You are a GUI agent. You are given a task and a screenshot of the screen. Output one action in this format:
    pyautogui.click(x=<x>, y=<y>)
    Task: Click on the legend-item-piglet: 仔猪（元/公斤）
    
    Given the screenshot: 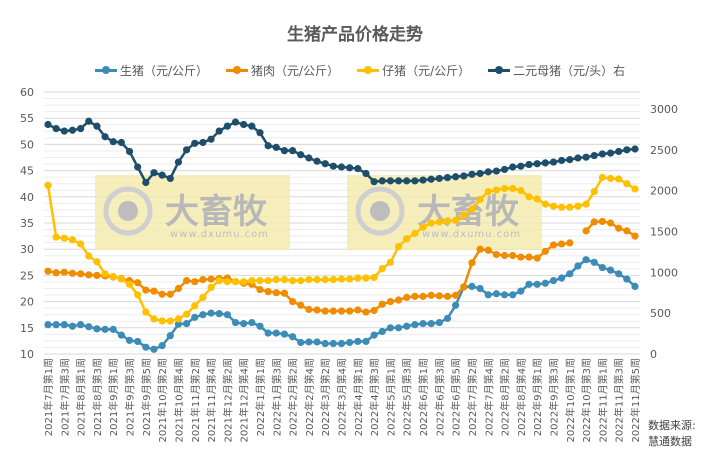 What is the action you would take?
    pyautogui.click(x=413, y=70)
    